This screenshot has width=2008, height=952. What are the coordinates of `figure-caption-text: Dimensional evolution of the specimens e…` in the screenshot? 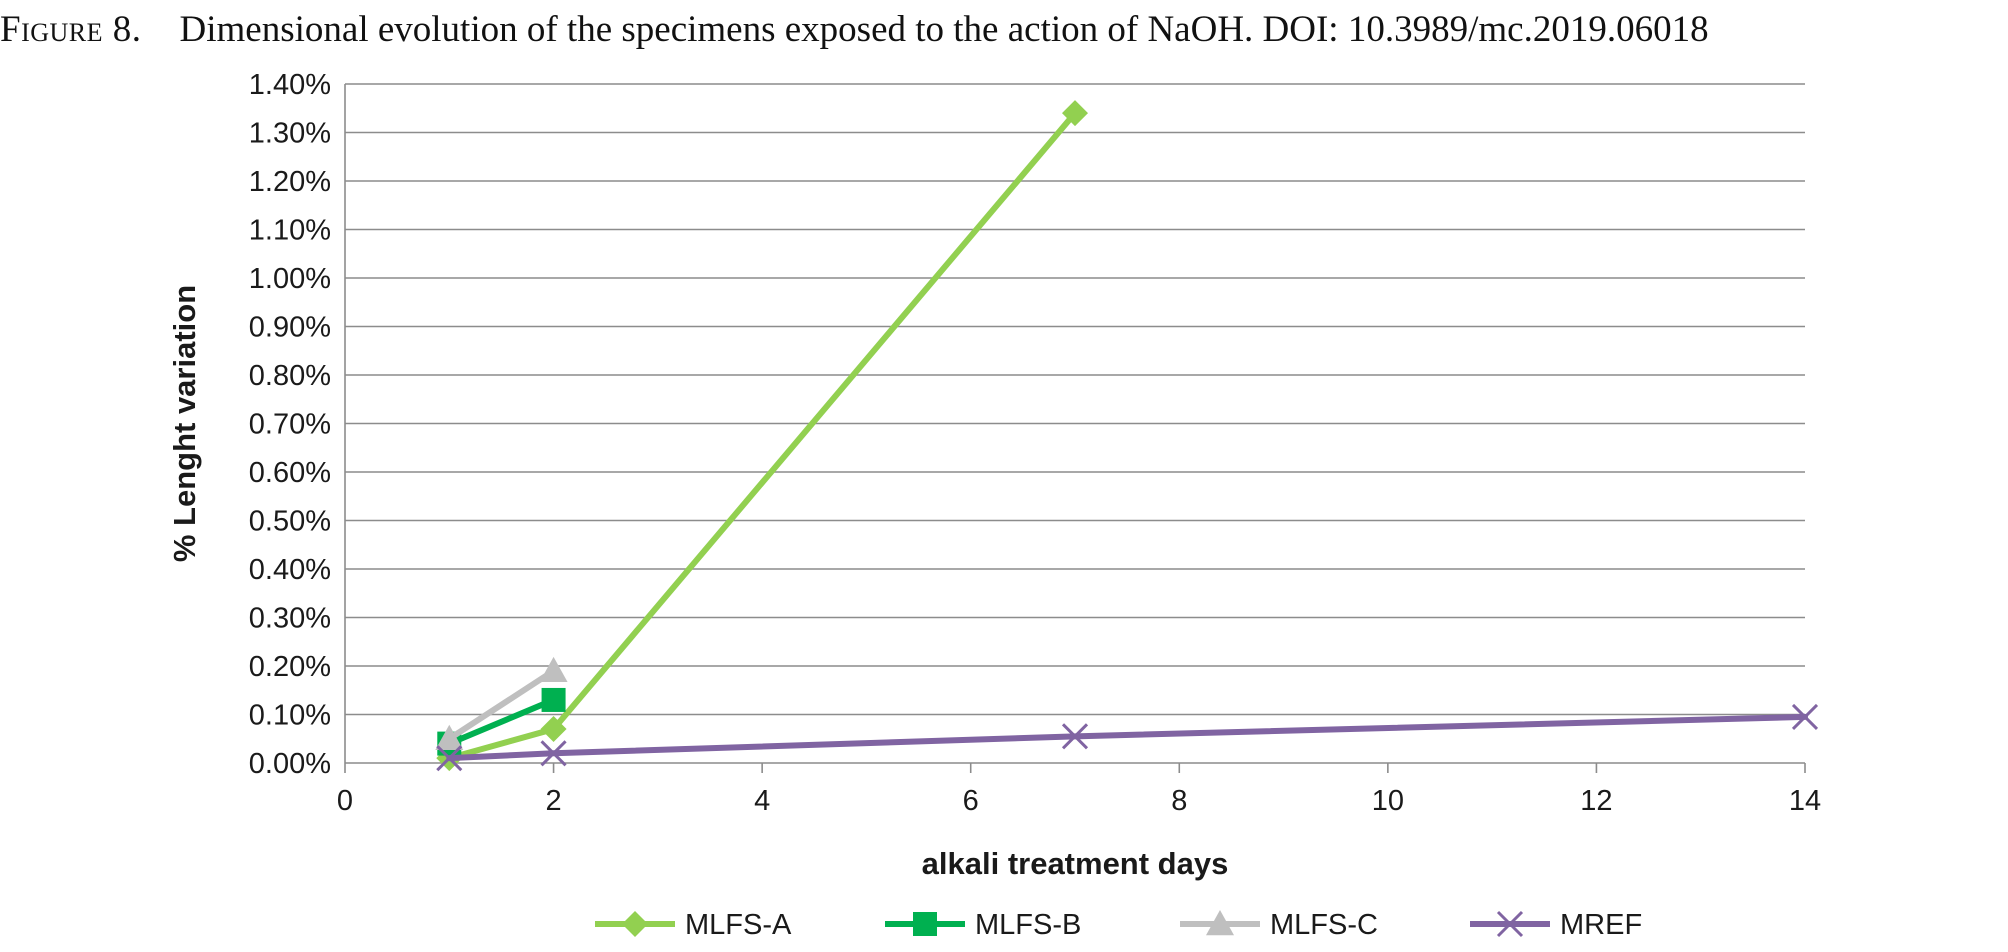 It's located at (944, 29).